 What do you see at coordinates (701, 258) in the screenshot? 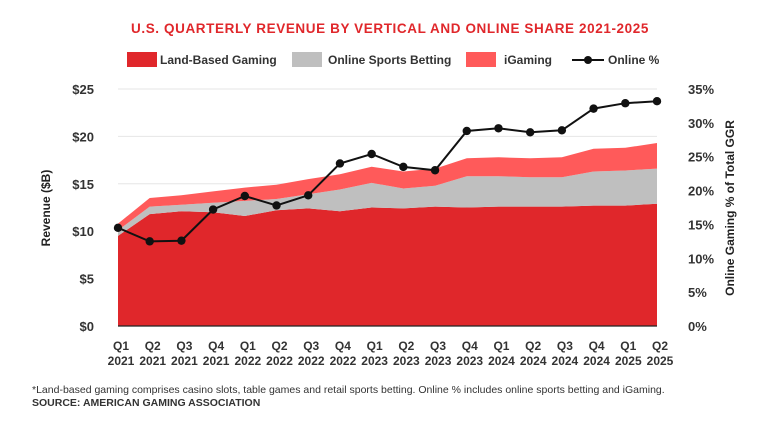
I see `y2-tick-label: 10%` at bounding box center [701, 258].